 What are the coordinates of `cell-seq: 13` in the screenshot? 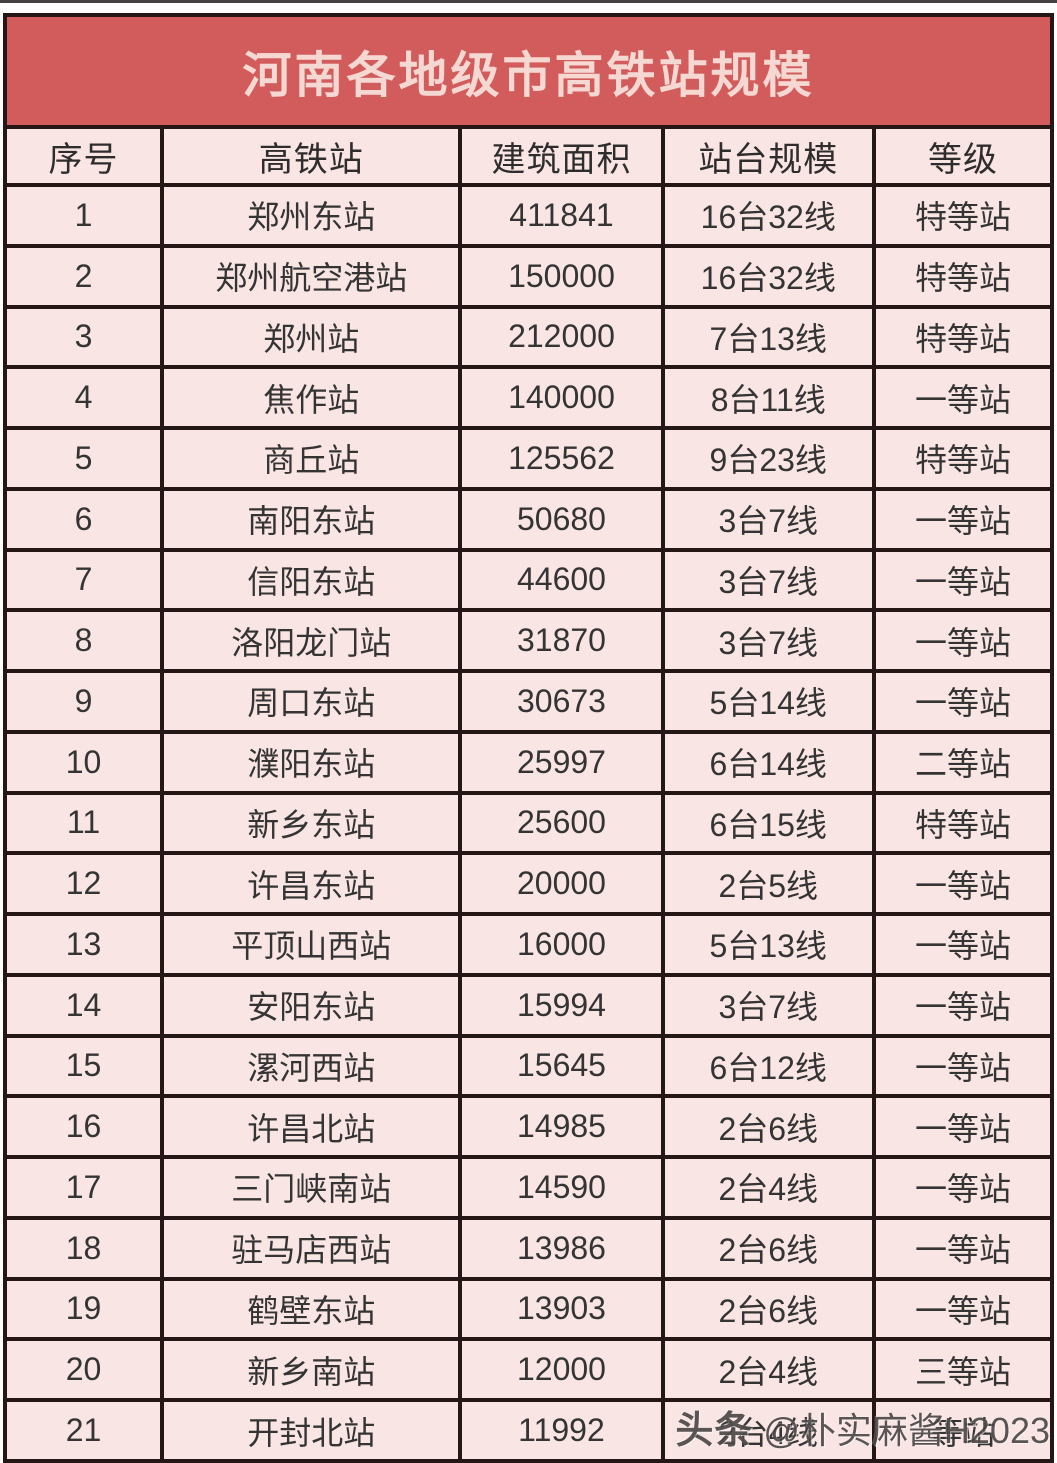 It's located at (83, 944).